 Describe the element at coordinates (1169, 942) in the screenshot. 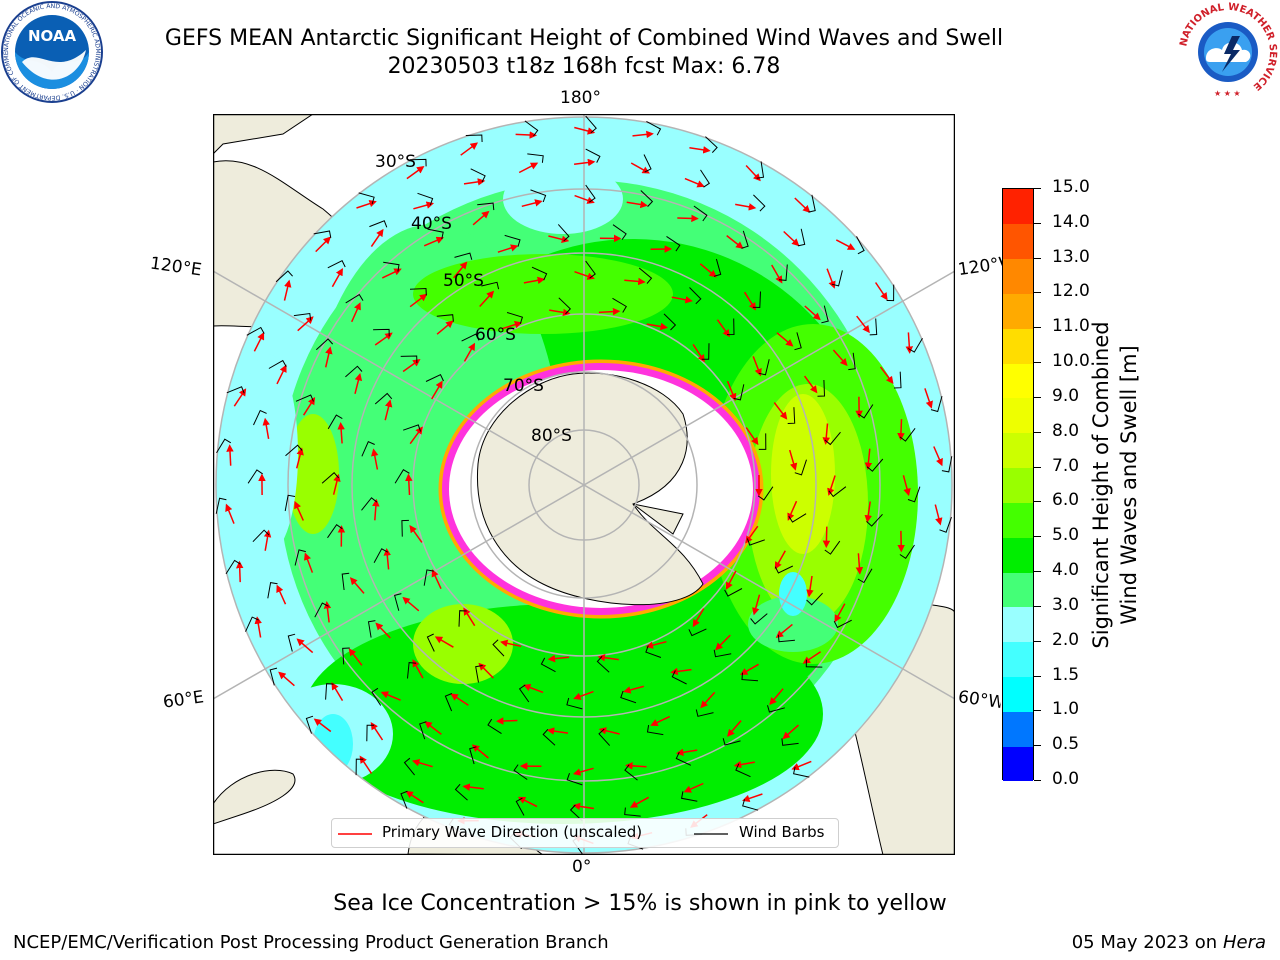

I see `footer-date: 05 May 2023 on Hera` at that location.